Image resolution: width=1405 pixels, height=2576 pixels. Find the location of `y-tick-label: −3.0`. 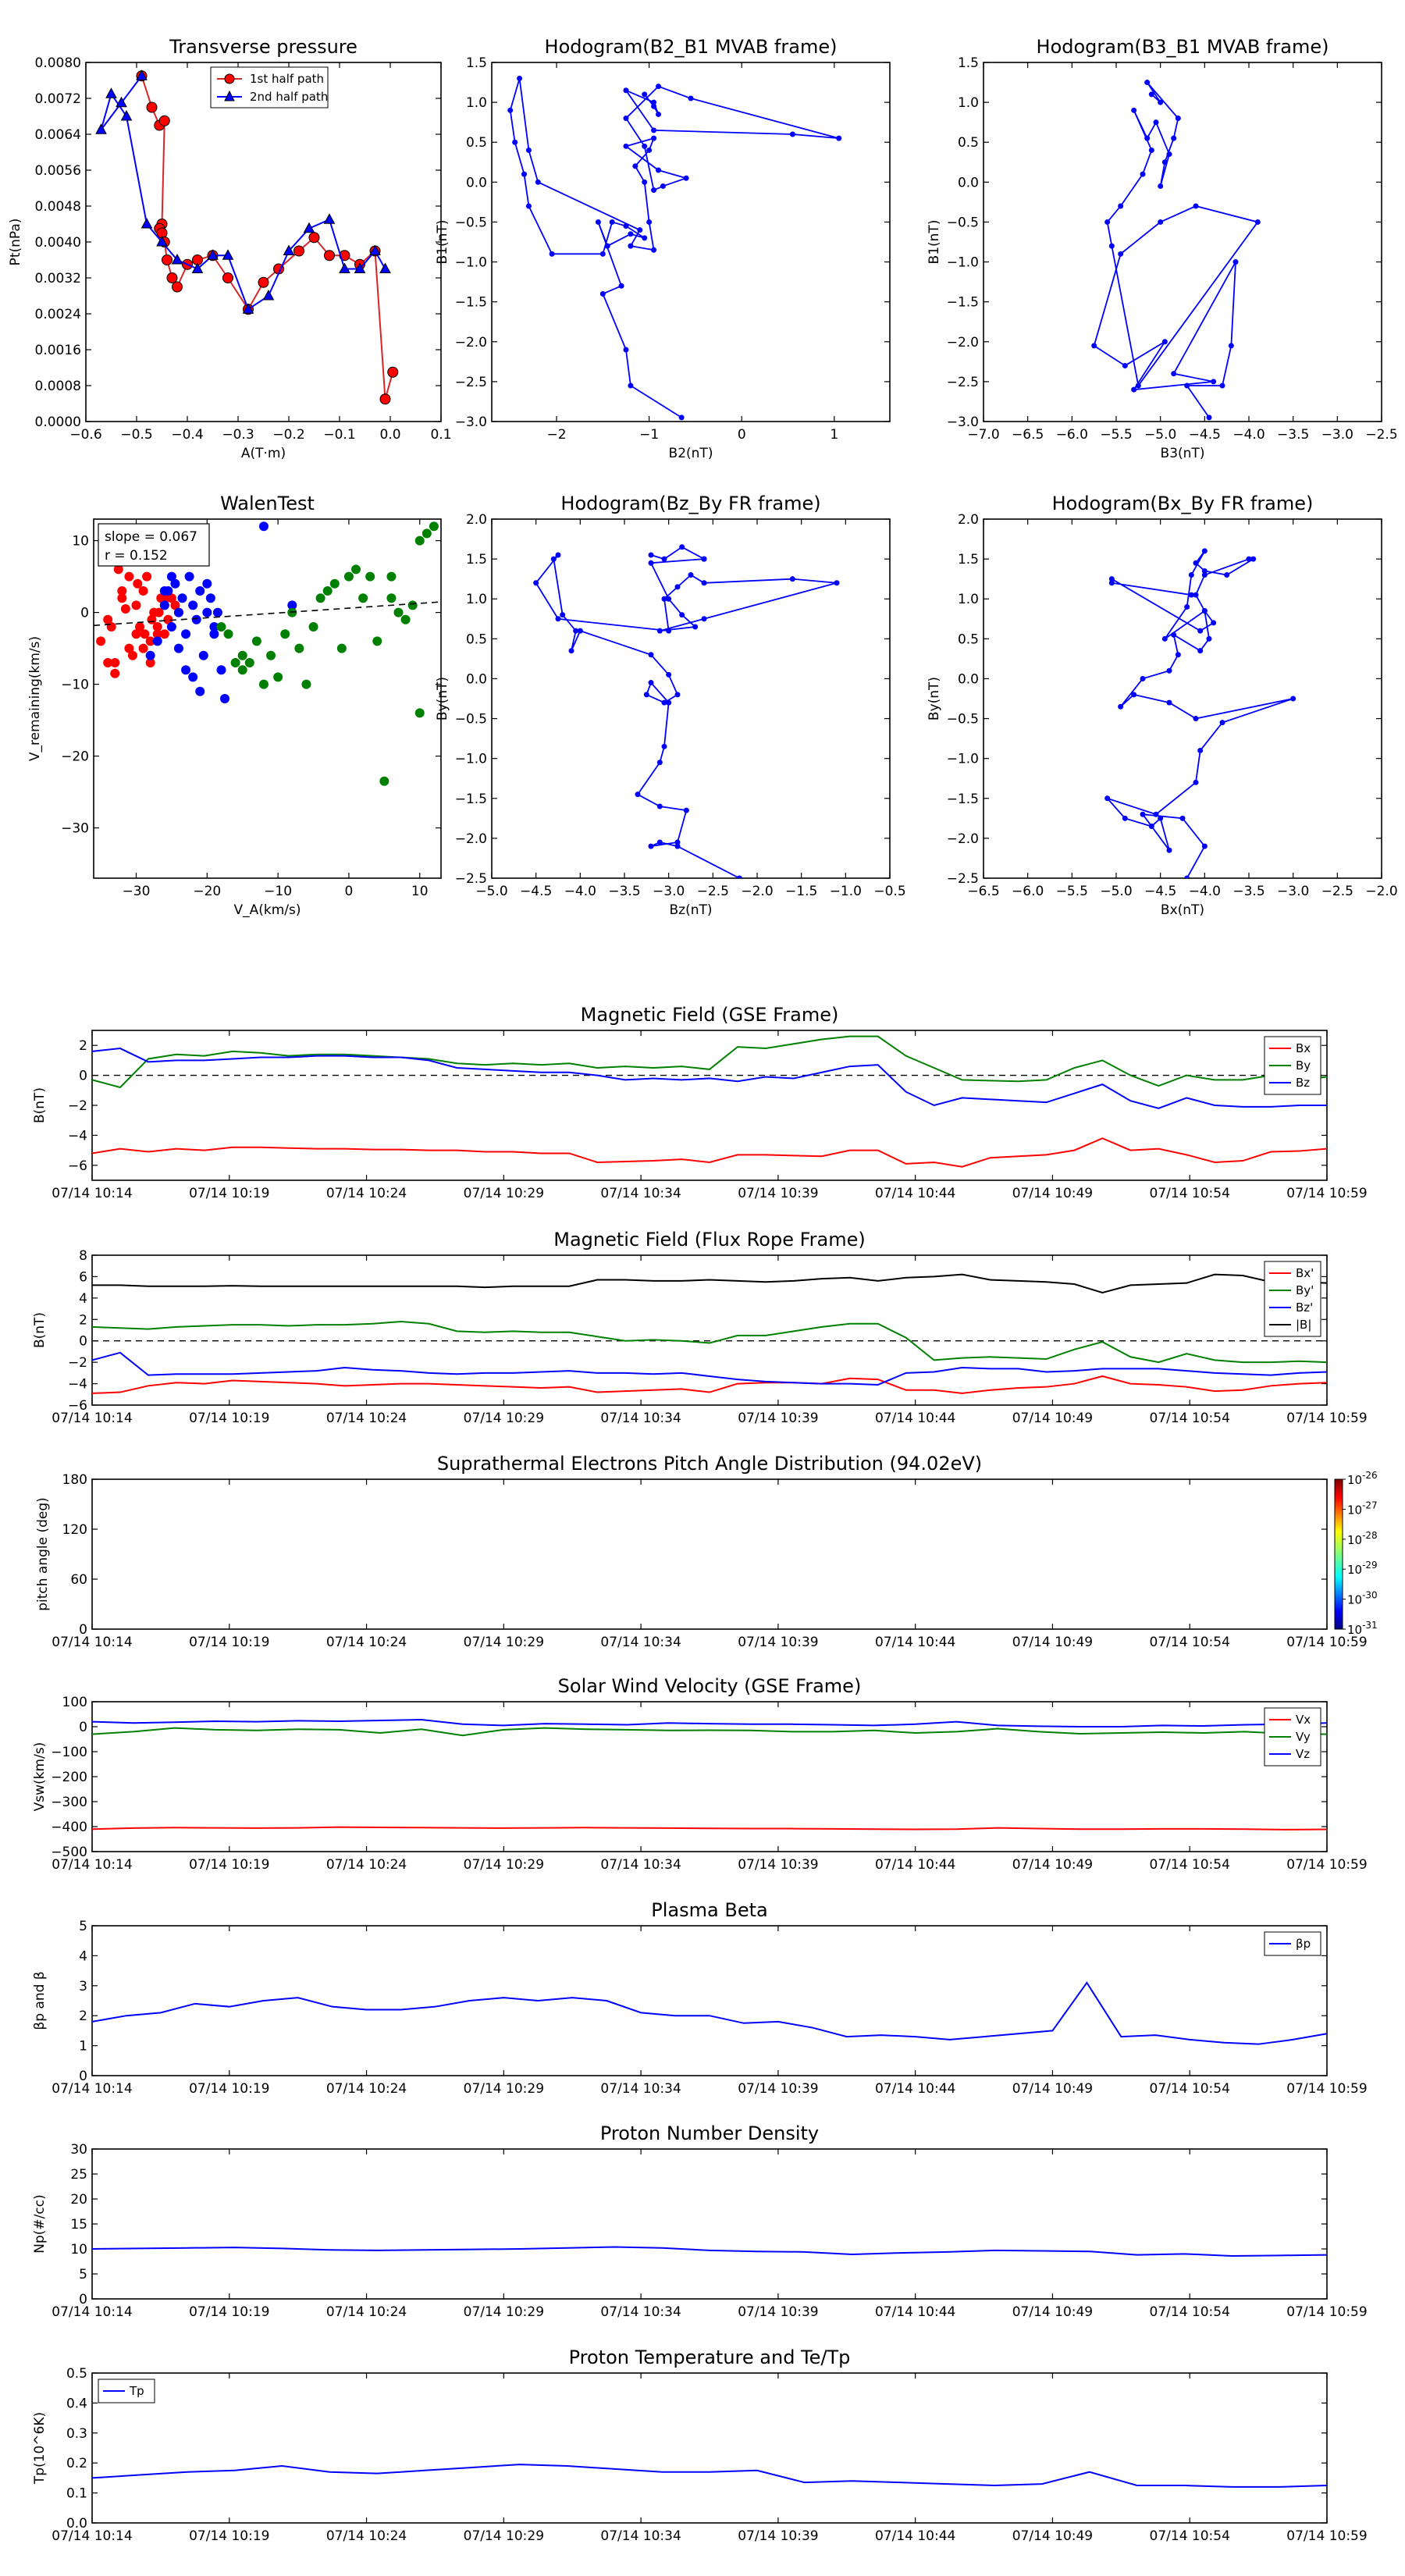

y-tick-label: −3.0 is located at coordinates (963, 422).